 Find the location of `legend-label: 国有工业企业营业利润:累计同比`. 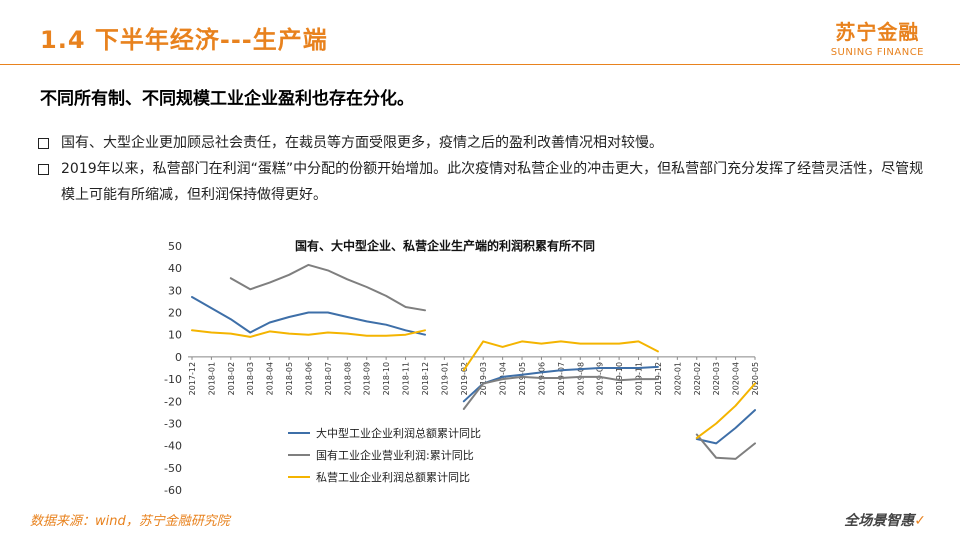

legend-label: 国有工业企业营业利润:累计同比 is located at coordinates (395, 455).